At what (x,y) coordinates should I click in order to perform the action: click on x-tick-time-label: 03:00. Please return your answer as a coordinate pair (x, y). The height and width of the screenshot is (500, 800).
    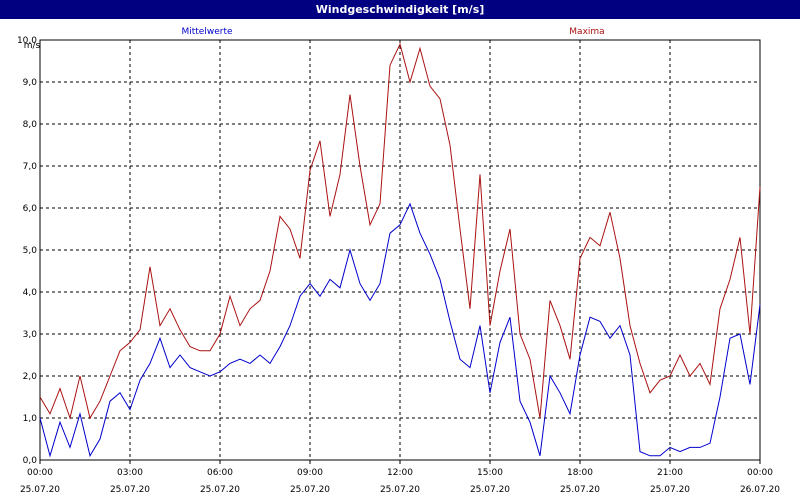
    Looking at the image, I should click on (130, 473).